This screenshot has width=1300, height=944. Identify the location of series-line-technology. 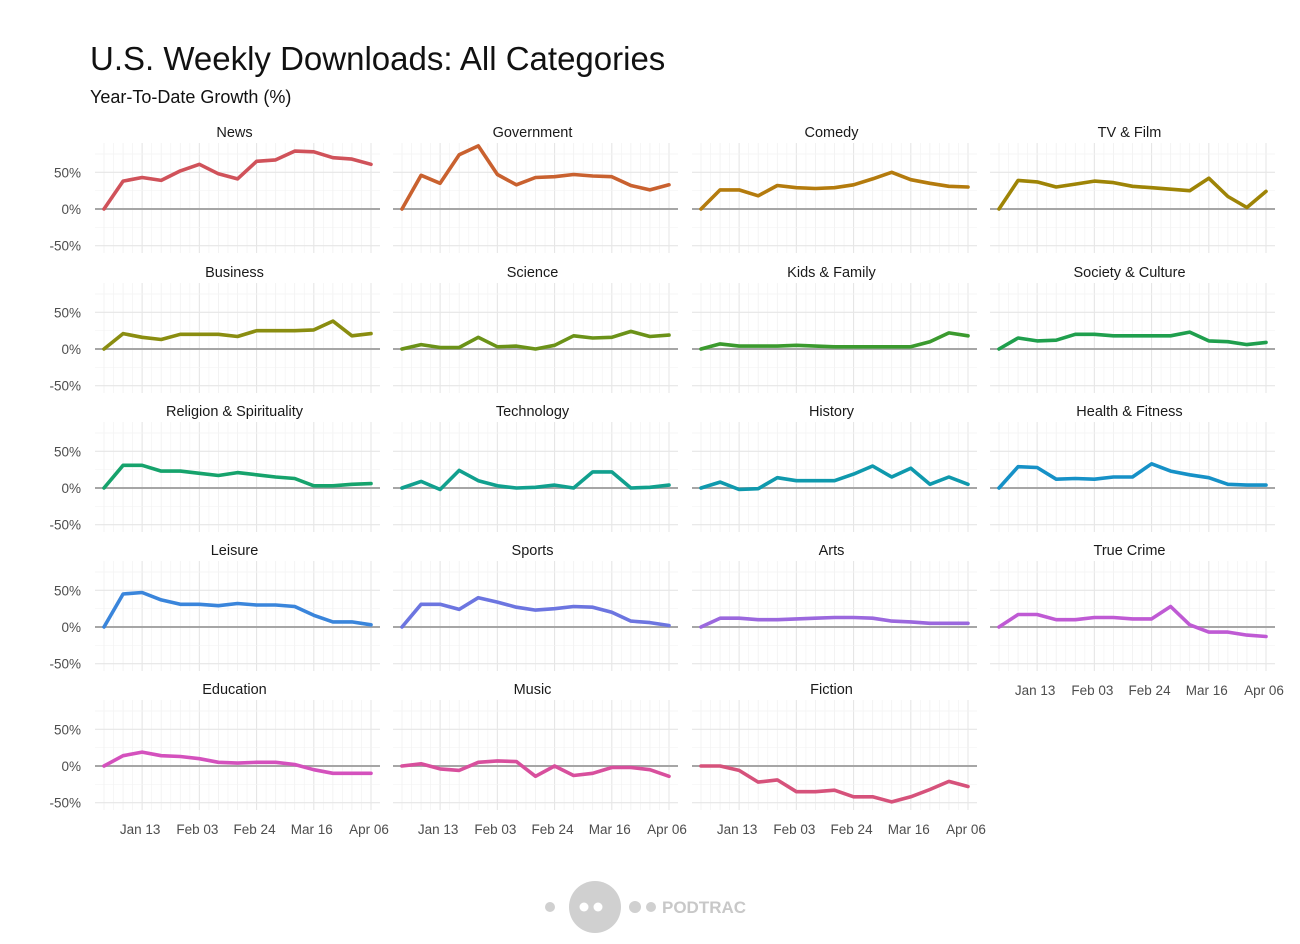
(535, 480).